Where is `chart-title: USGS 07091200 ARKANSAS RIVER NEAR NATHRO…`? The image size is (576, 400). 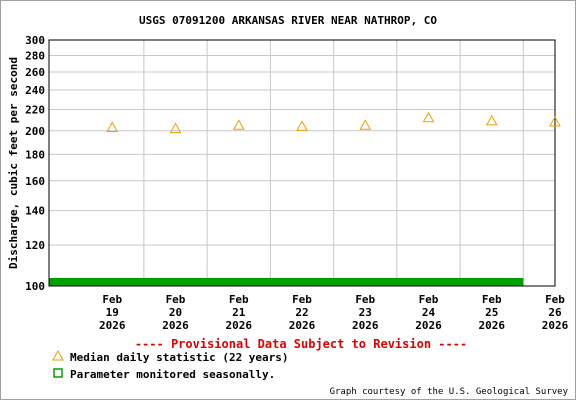
chart-title: USGS 07091200 ARKANSAS RIVER NEAR NATHRO… is located at coordinates (288, 20).